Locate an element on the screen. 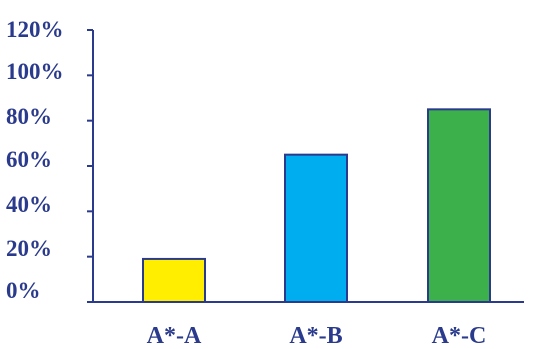 The width and height of the screenshot is (539, 349). y-tick-label: 0% is located at coordinates (23, 290).